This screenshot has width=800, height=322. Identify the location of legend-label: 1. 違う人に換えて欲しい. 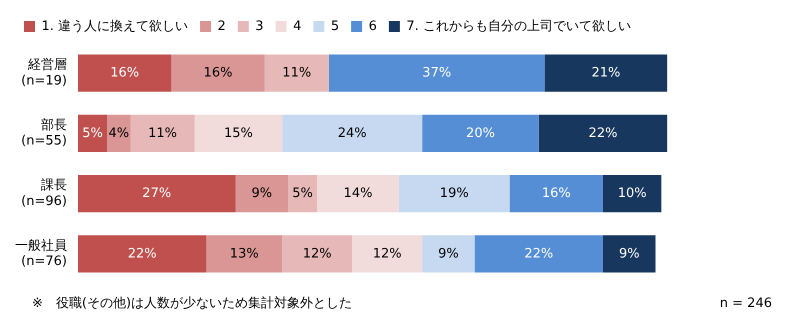
(115, 26).